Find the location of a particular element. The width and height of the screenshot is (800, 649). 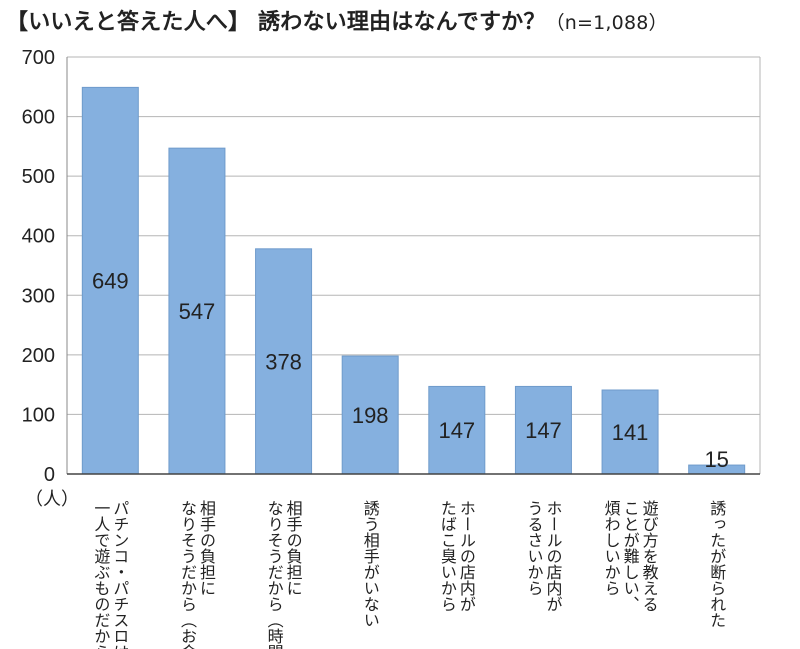

y-tick-label: 400 is located at coordinates (38, 237).